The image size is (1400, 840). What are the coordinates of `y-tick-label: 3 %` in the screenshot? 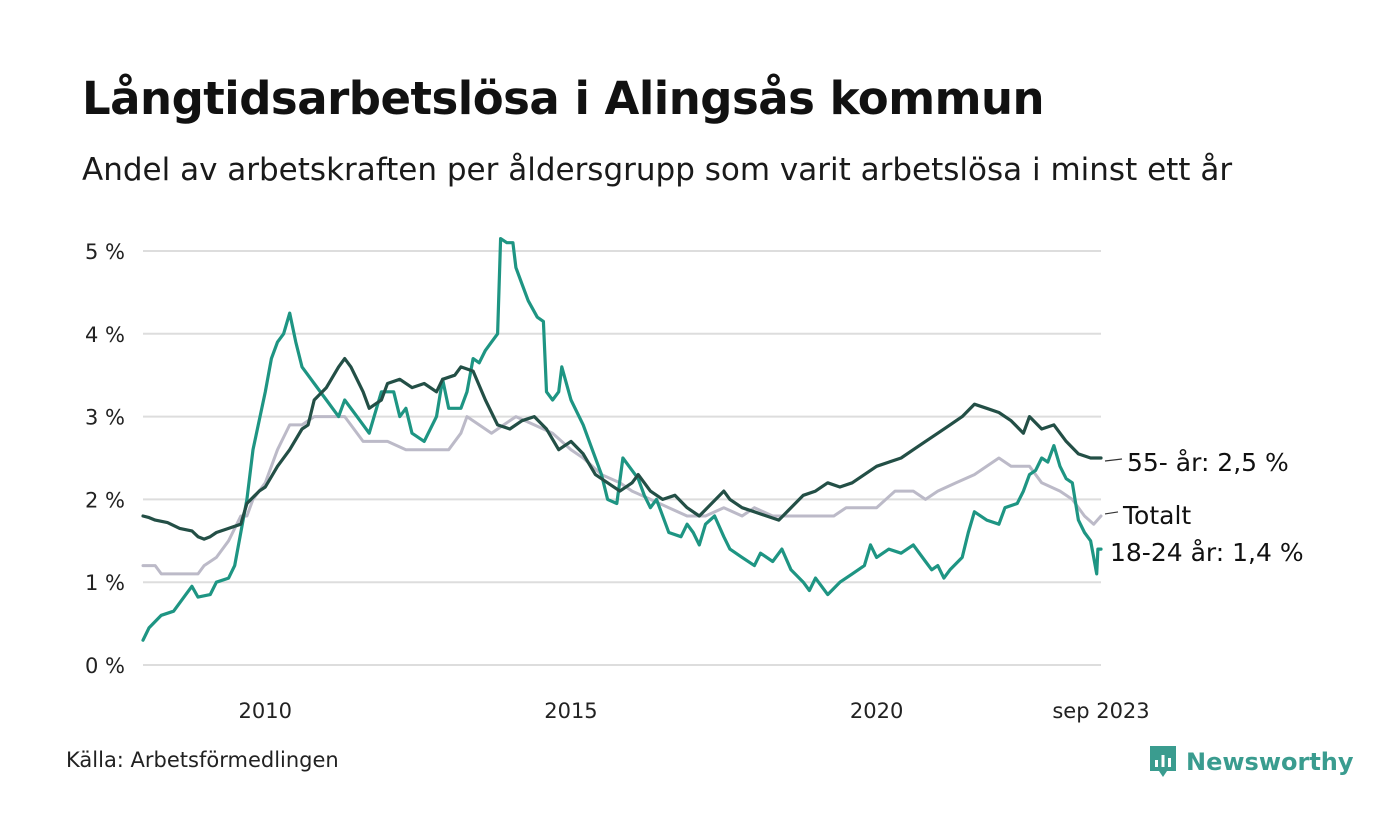 It's located at (105, 418).